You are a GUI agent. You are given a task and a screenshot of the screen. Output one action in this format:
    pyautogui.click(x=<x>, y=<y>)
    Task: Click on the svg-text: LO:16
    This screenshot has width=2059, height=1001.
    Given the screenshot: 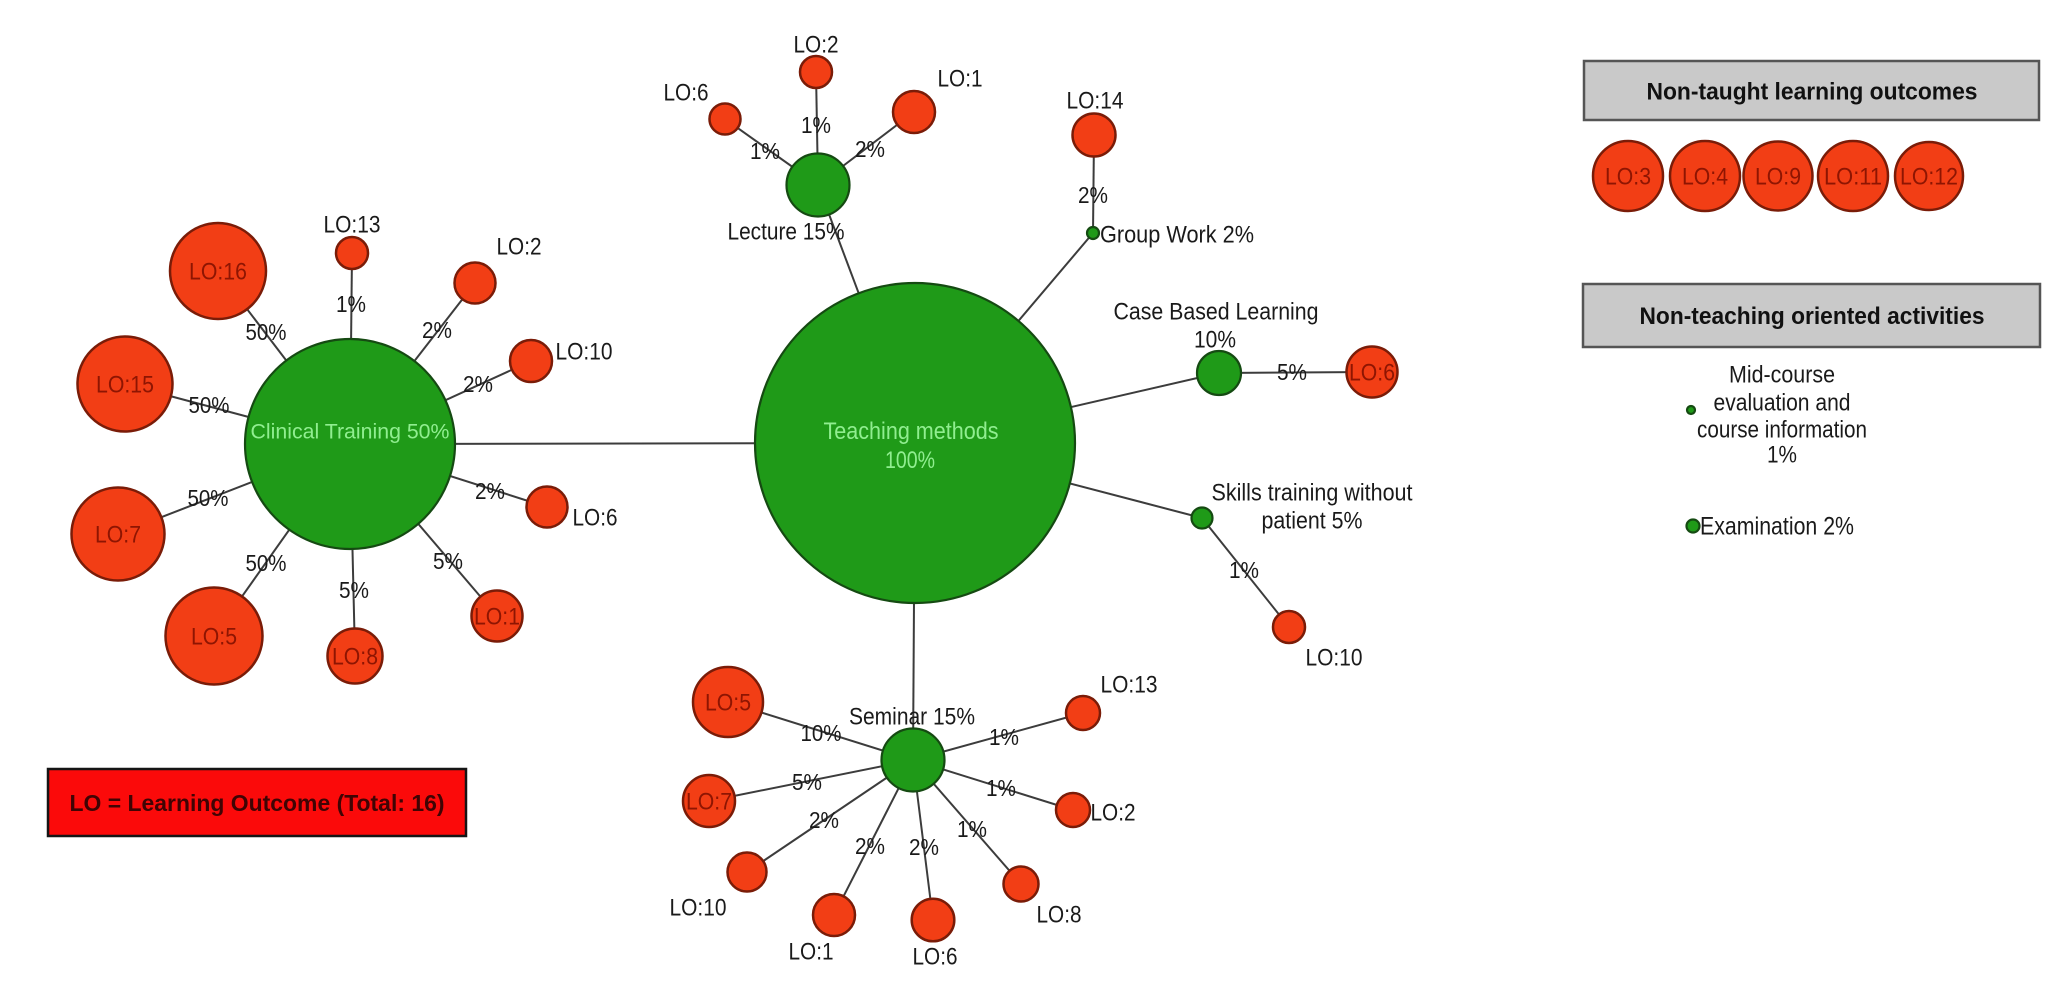 What is the action you would take?
    pyautogui.click(x=218, y=272)
    